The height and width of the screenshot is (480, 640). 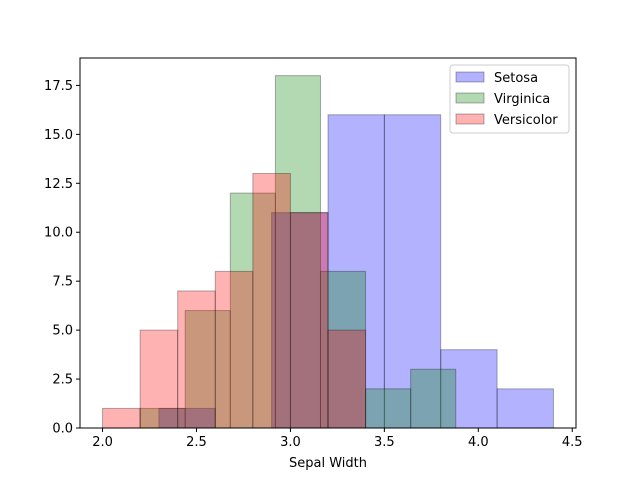 What do you see at coordinates (572, 442) in the screenshot?
I see `x-tick-label: 4.5` at bounding box center [572, 442].